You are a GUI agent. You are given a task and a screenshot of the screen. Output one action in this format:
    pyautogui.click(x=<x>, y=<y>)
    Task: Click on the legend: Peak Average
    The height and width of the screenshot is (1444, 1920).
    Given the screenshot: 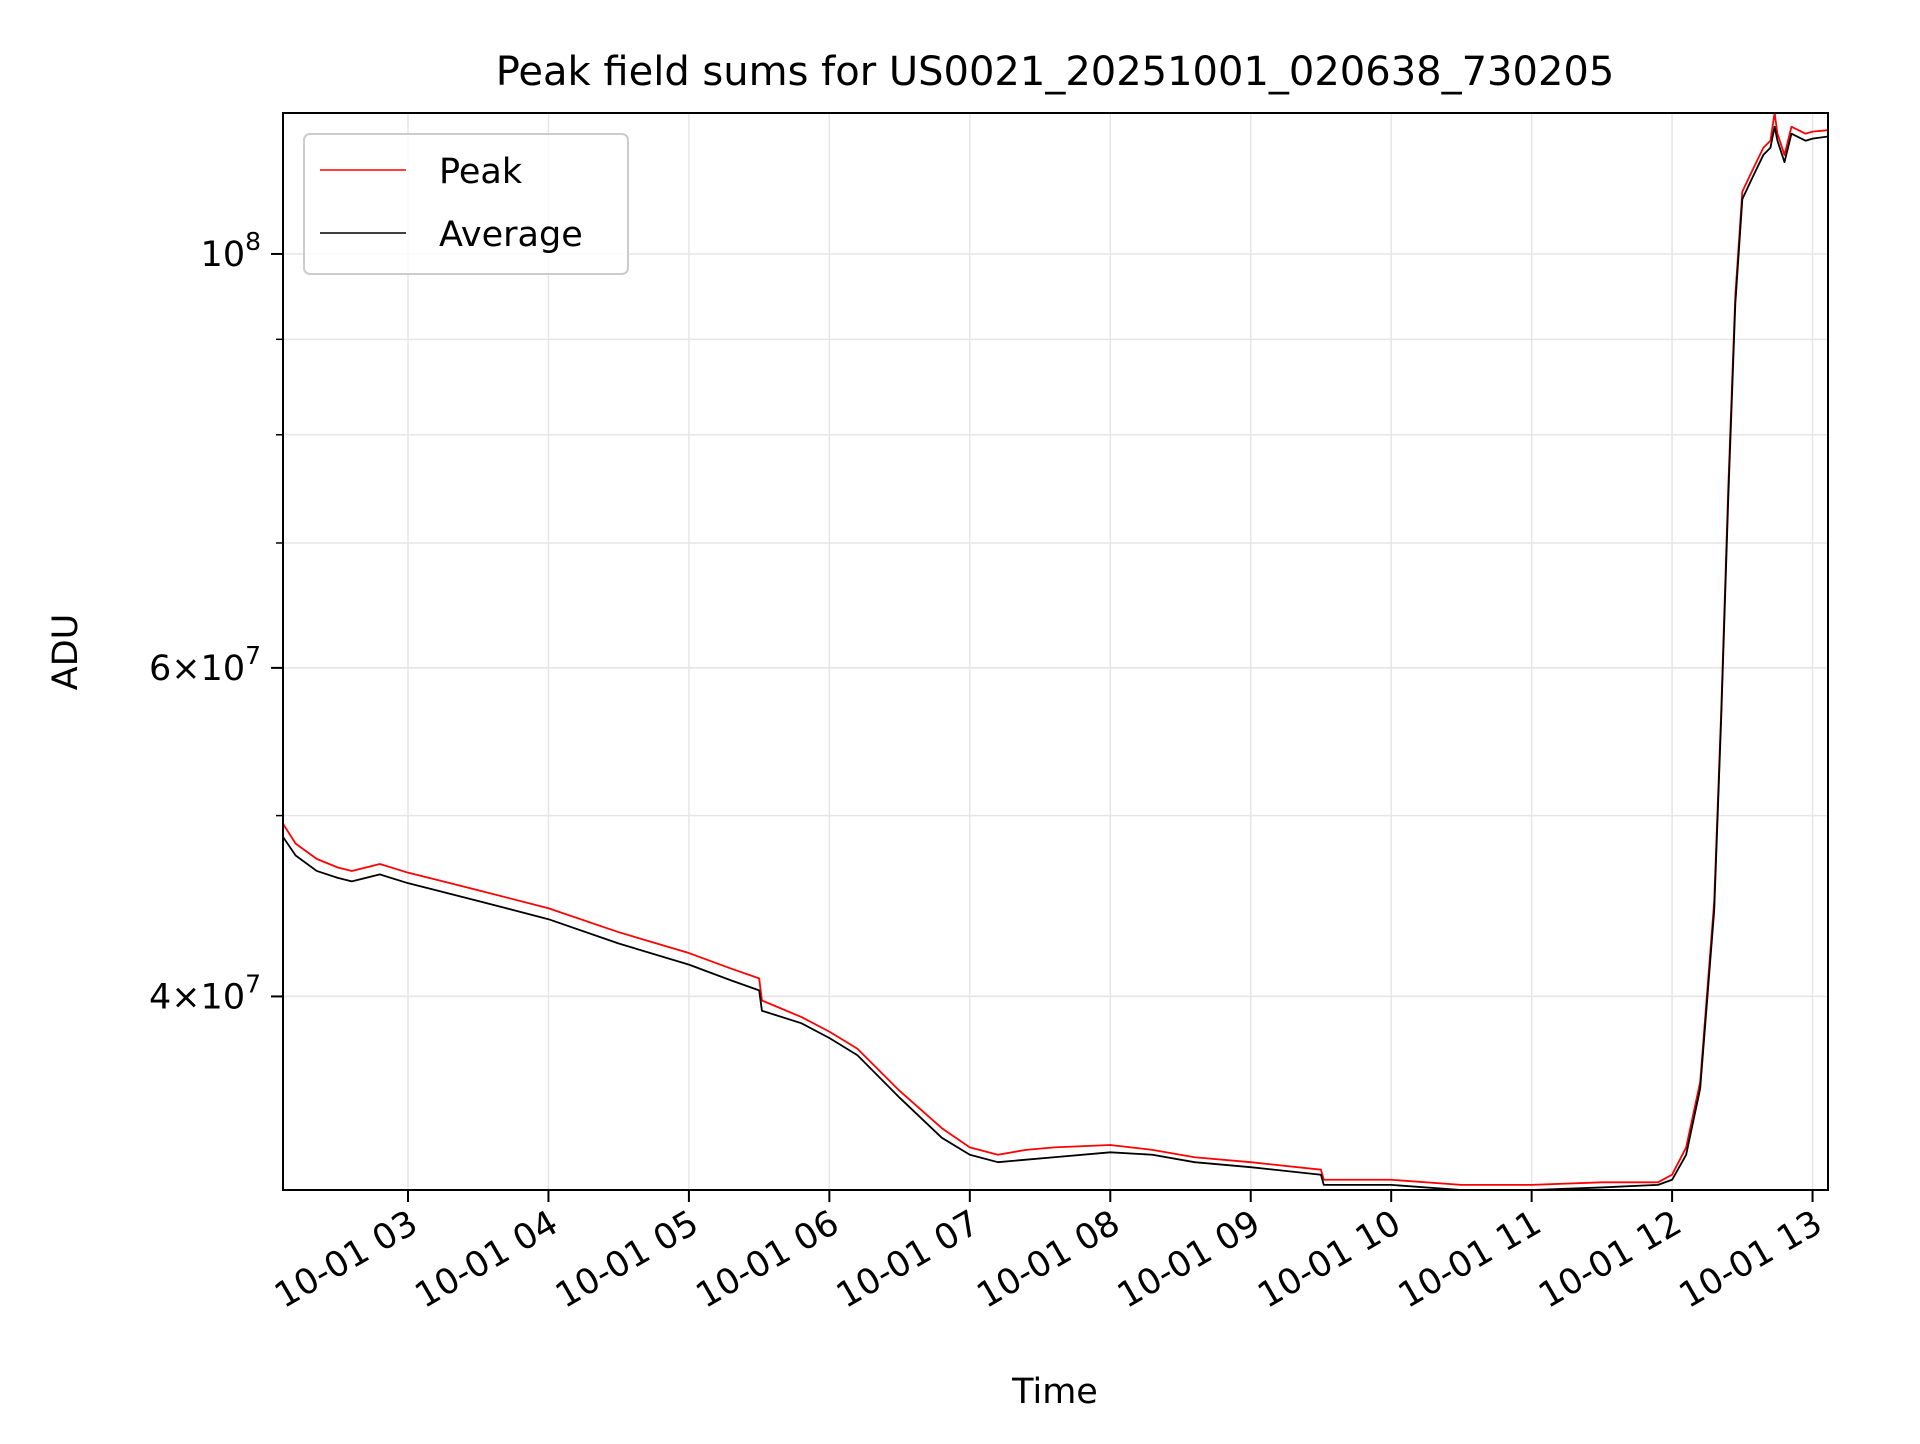 What is the action you would take?
    pyautogui.click(x=466, y=204)
    